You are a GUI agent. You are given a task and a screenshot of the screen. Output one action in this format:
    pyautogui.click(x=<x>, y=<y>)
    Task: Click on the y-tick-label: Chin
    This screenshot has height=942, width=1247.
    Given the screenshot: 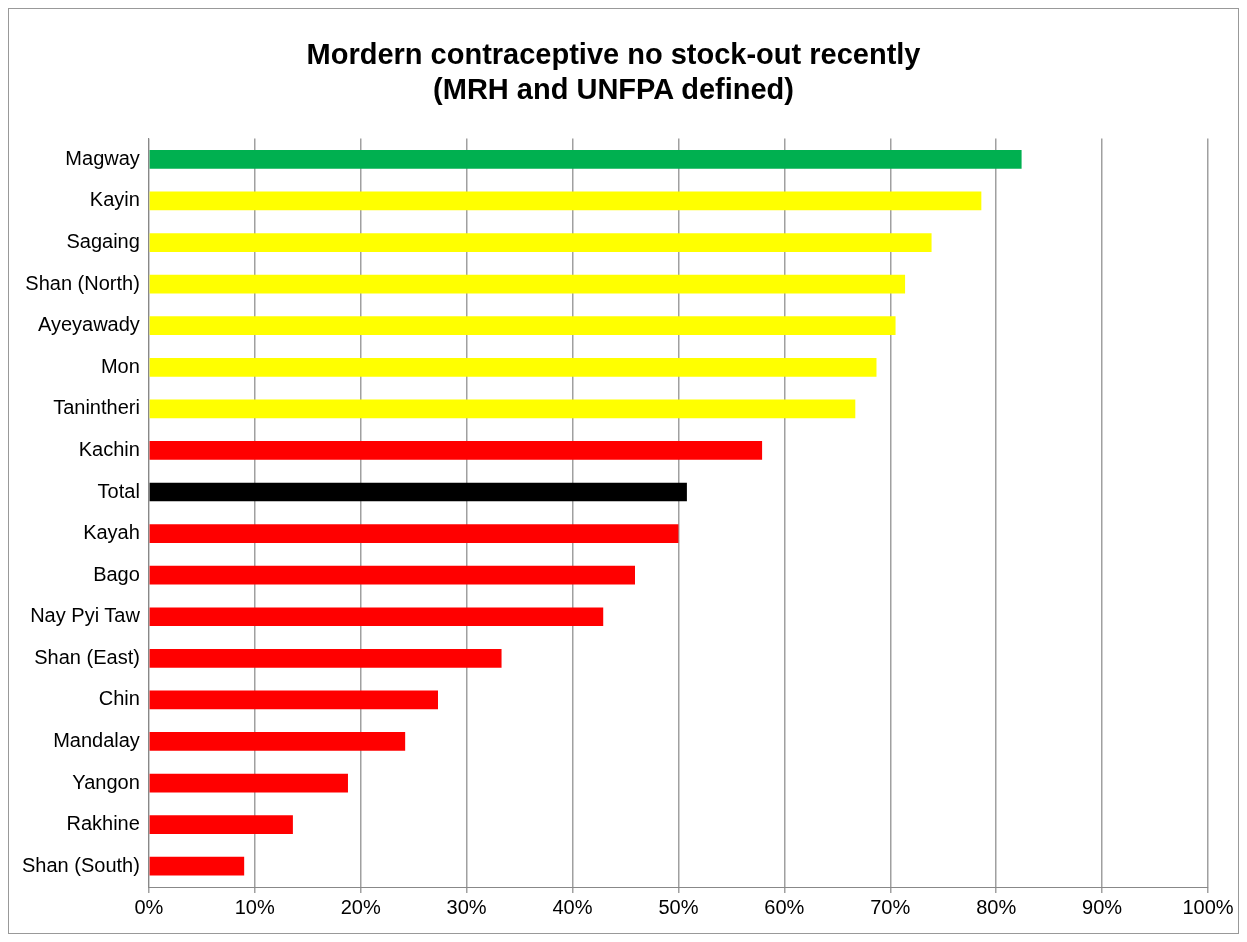 What is the action you would take?
    pyautogui.click(x=119, y=698)
    